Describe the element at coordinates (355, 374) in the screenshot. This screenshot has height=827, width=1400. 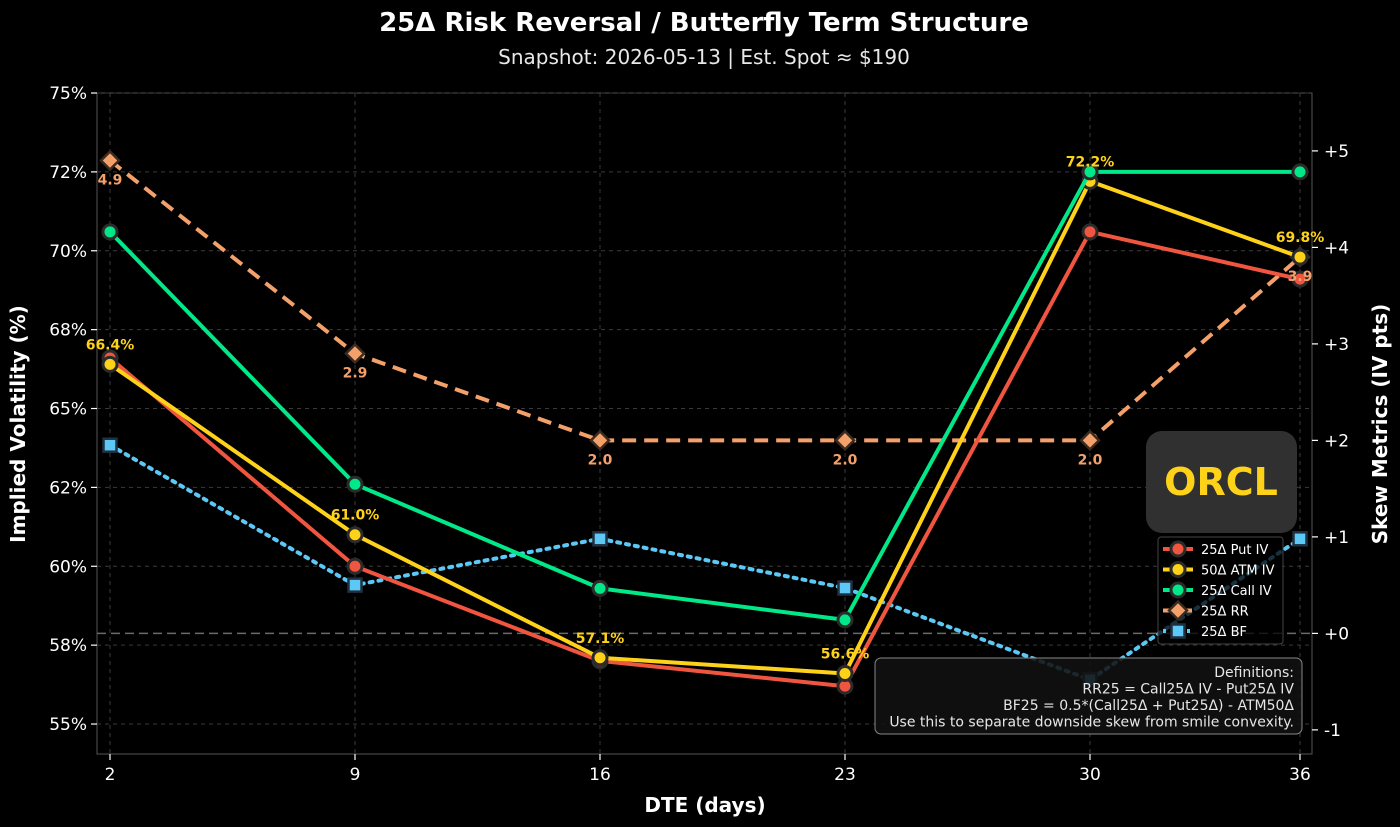
I see `series-3-label-1: 2.9` at that location.